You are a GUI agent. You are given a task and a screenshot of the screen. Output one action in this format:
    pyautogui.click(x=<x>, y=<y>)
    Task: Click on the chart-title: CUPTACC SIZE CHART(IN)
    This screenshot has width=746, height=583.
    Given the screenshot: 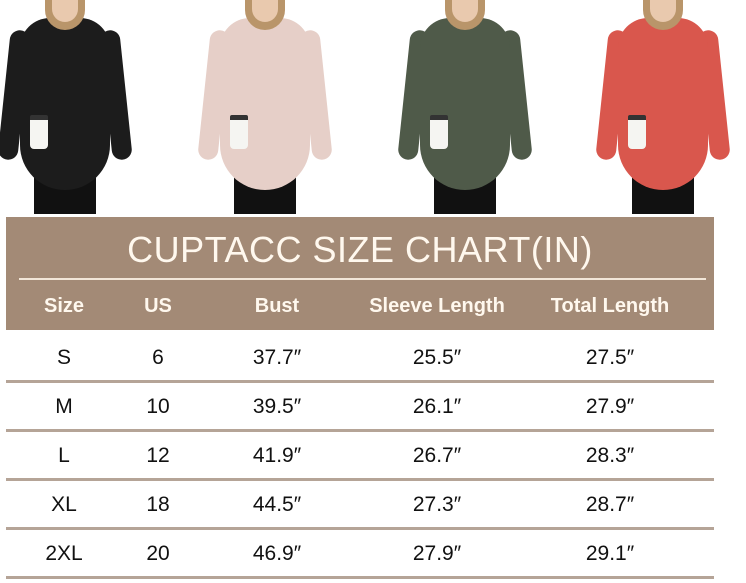 What is the action you would take?
    pyautogui.click(x=360, y=249)
    